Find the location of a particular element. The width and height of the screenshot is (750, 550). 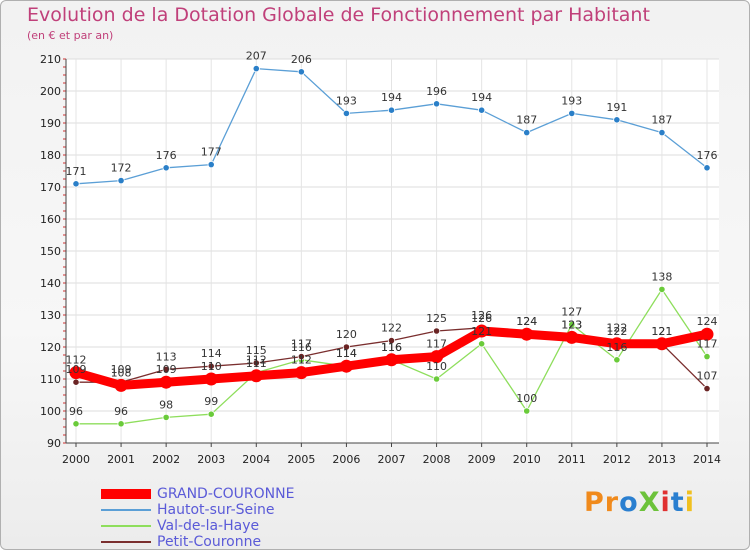

data-label-grand-couronne: 121 is located at coordinates (661, 331).